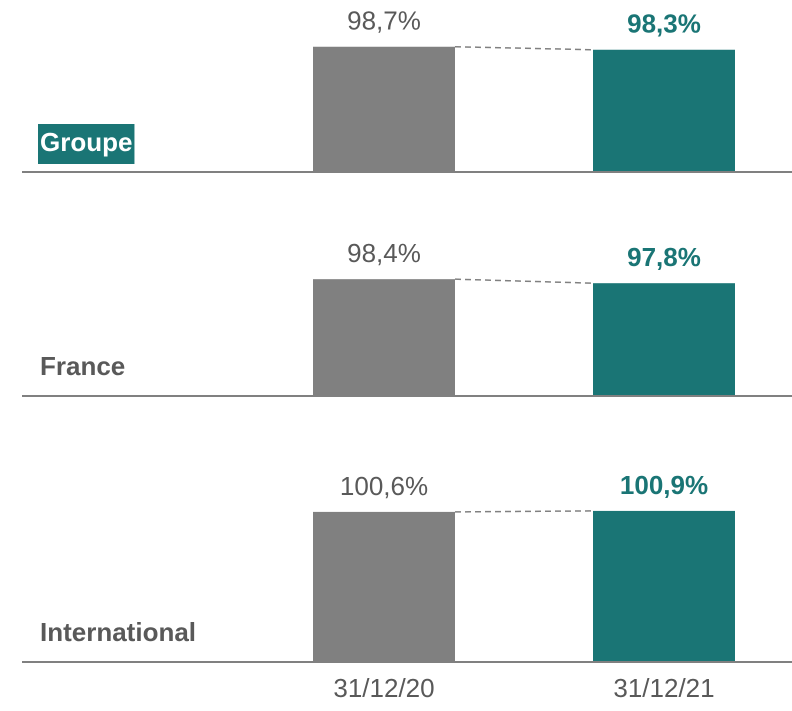  What do you see at coordinates (384, 21) in the screenshot?
I see `value-label: 98,7%` at bounding box center [384, 21].